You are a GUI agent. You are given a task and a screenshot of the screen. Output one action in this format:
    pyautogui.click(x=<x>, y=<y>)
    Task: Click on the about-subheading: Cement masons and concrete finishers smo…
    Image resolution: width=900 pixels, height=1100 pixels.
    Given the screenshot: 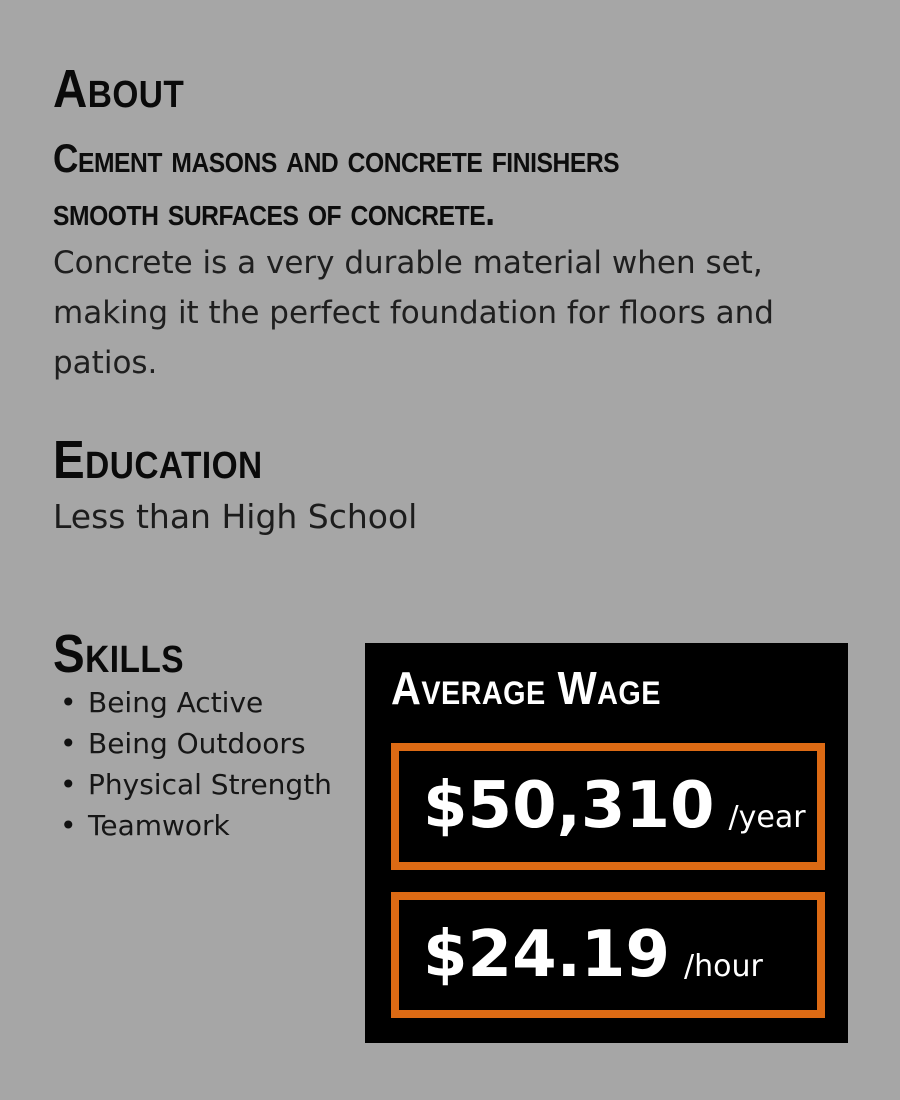 What is the action you would take?
    pyautogui.click(x=336, y=186)
    